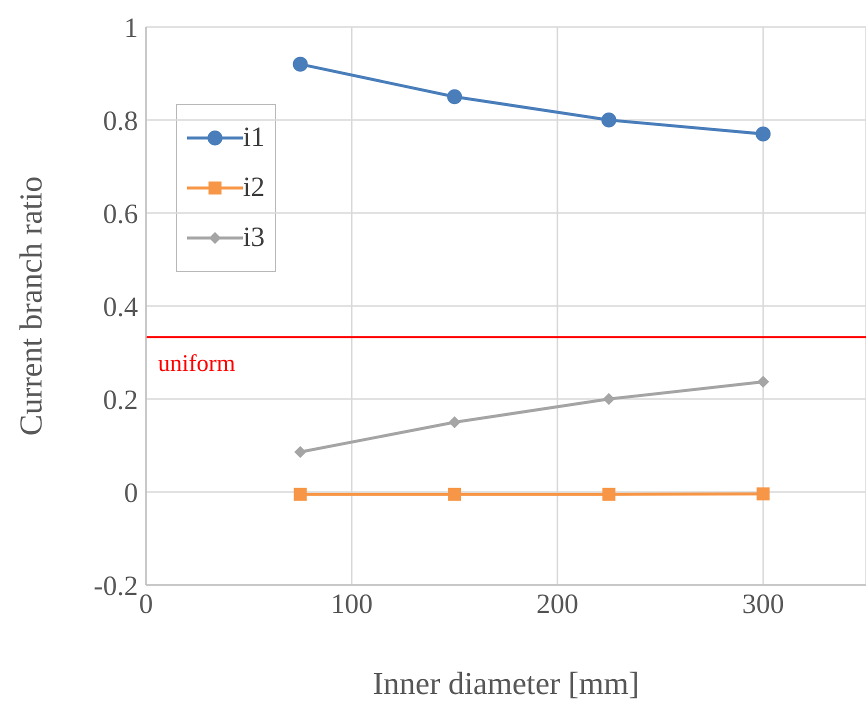  Describe the element at coordinates (120, 400) in the screenshot. I see `y-tick-label: 0.2` at that location.